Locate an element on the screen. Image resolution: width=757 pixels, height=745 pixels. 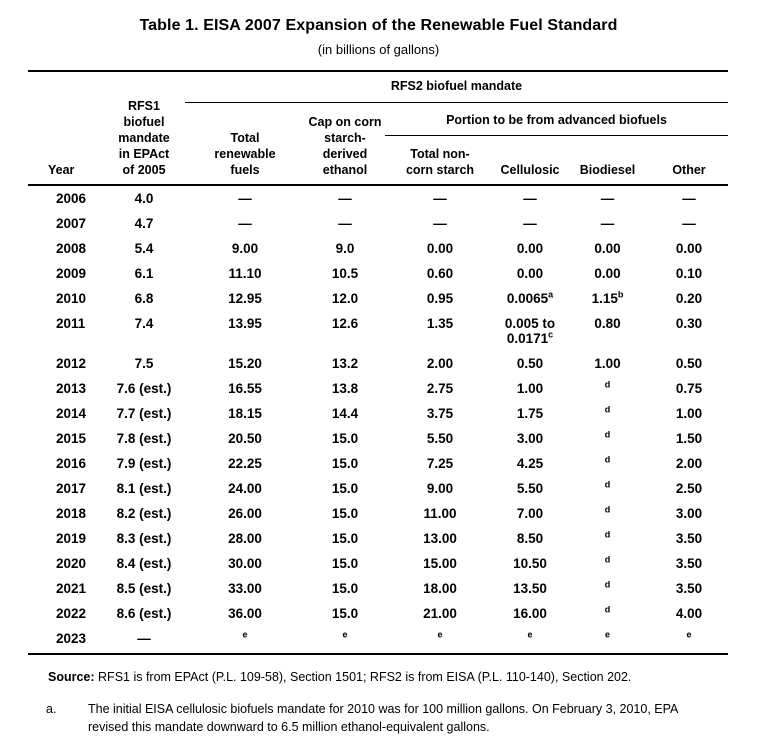
value-cell: 2.50 is located at coordinates (689, 488).